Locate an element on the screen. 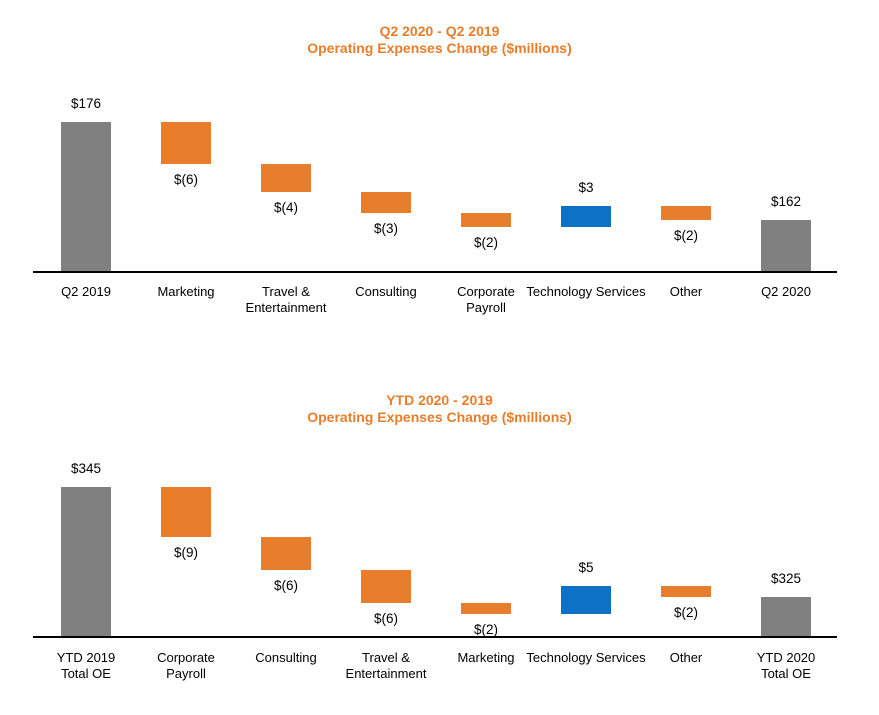 This screenshot has width=879, height=715. category-label: YTD 2019 Total OE is located at coordinates (86, 666).